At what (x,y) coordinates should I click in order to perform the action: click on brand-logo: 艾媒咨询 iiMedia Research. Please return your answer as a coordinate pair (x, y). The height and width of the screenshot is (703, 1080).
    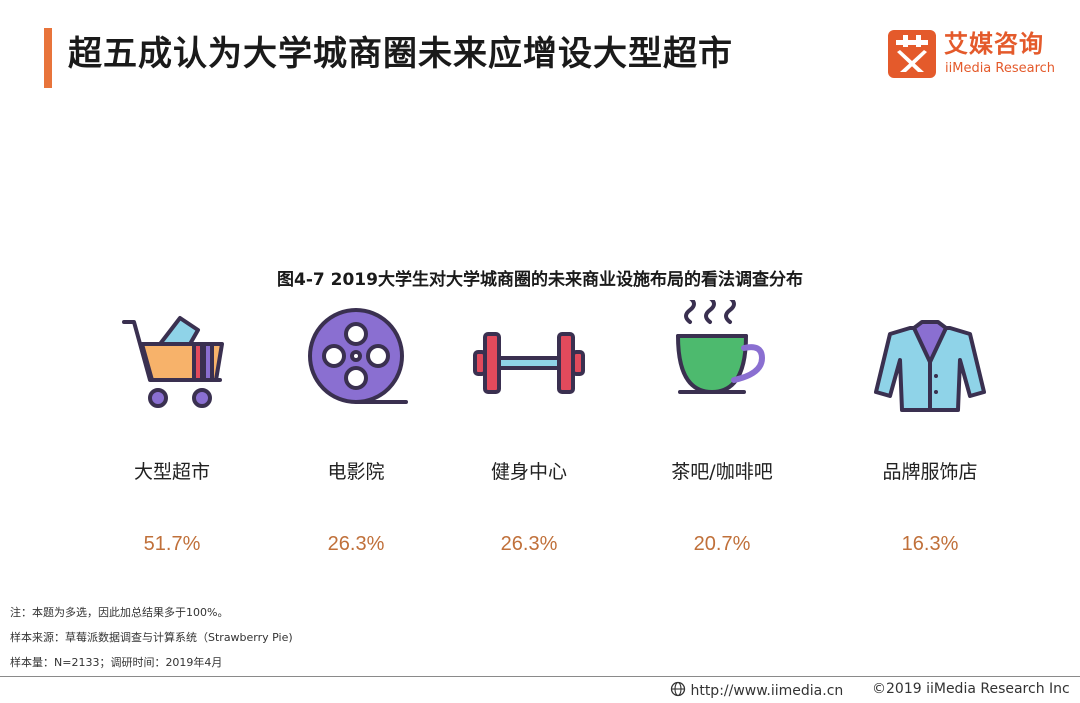
    Looking at the image, I should click on (974, 56).